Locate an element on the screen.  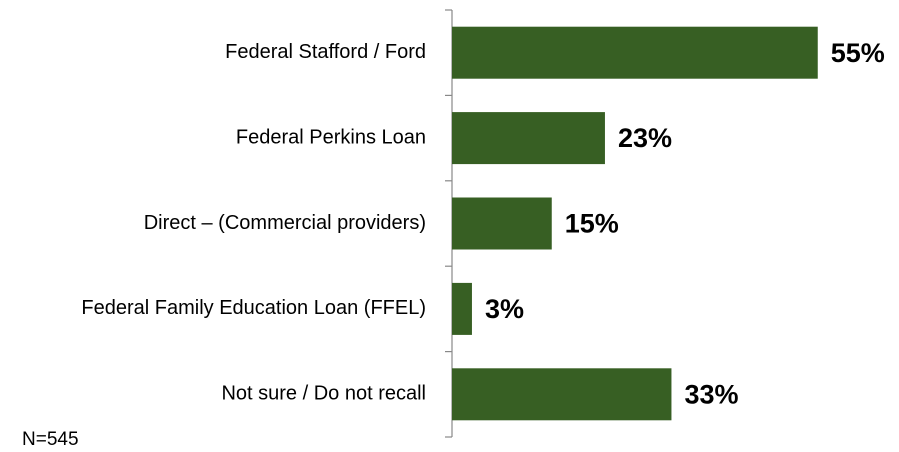
category-label: Direct – (Commercial providers) is located at coordinates (285, 223).